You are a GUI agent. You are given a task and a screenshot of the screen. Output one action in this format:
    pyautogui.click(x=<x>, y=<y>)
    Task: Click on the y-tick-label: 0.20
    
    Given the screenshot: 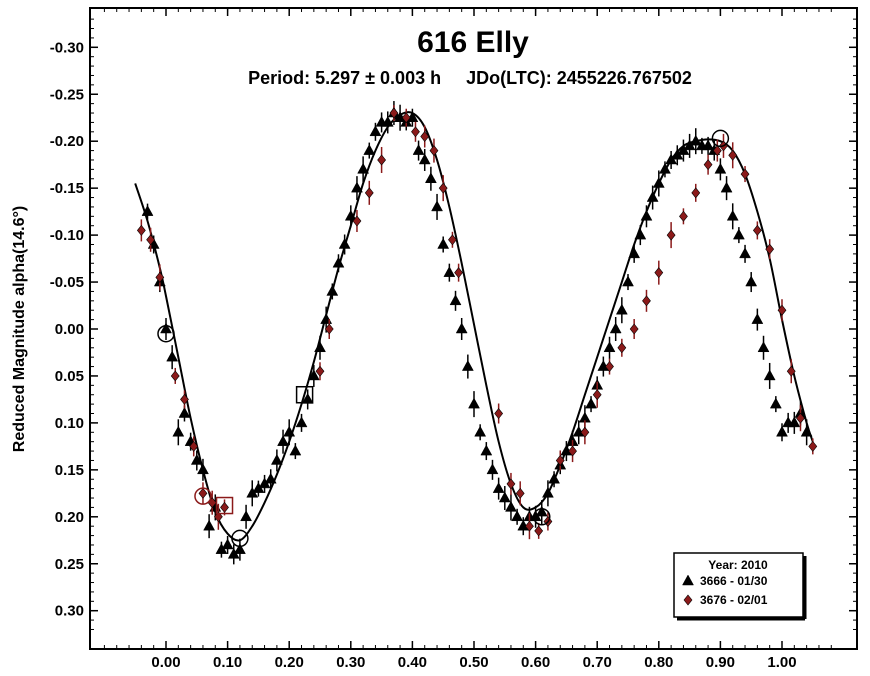 What is the action you would take?
    pyautogui.click(x=69, y=517)
    